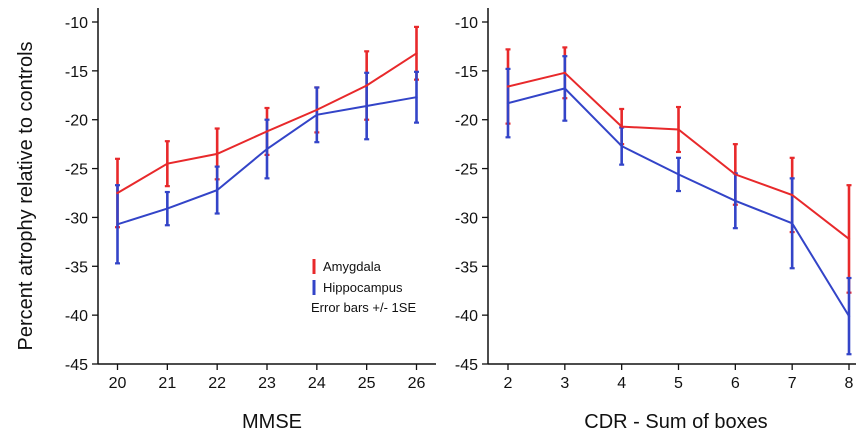 The image size is (856, 437). Describe the element at coordinates (363, 307) in the screenshot. I see `legend-error-note: Error bars +/- 1SE` at that location.